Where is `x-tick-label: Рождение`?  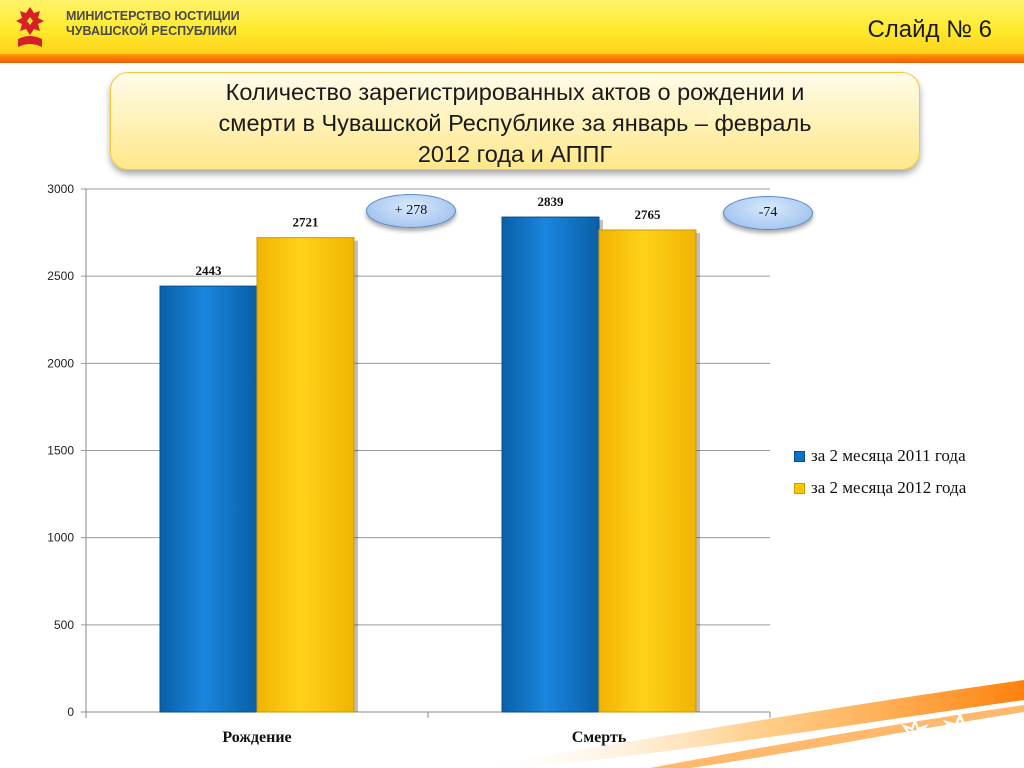
x-tick-label: Рождение is located at coordinates (256, 737).